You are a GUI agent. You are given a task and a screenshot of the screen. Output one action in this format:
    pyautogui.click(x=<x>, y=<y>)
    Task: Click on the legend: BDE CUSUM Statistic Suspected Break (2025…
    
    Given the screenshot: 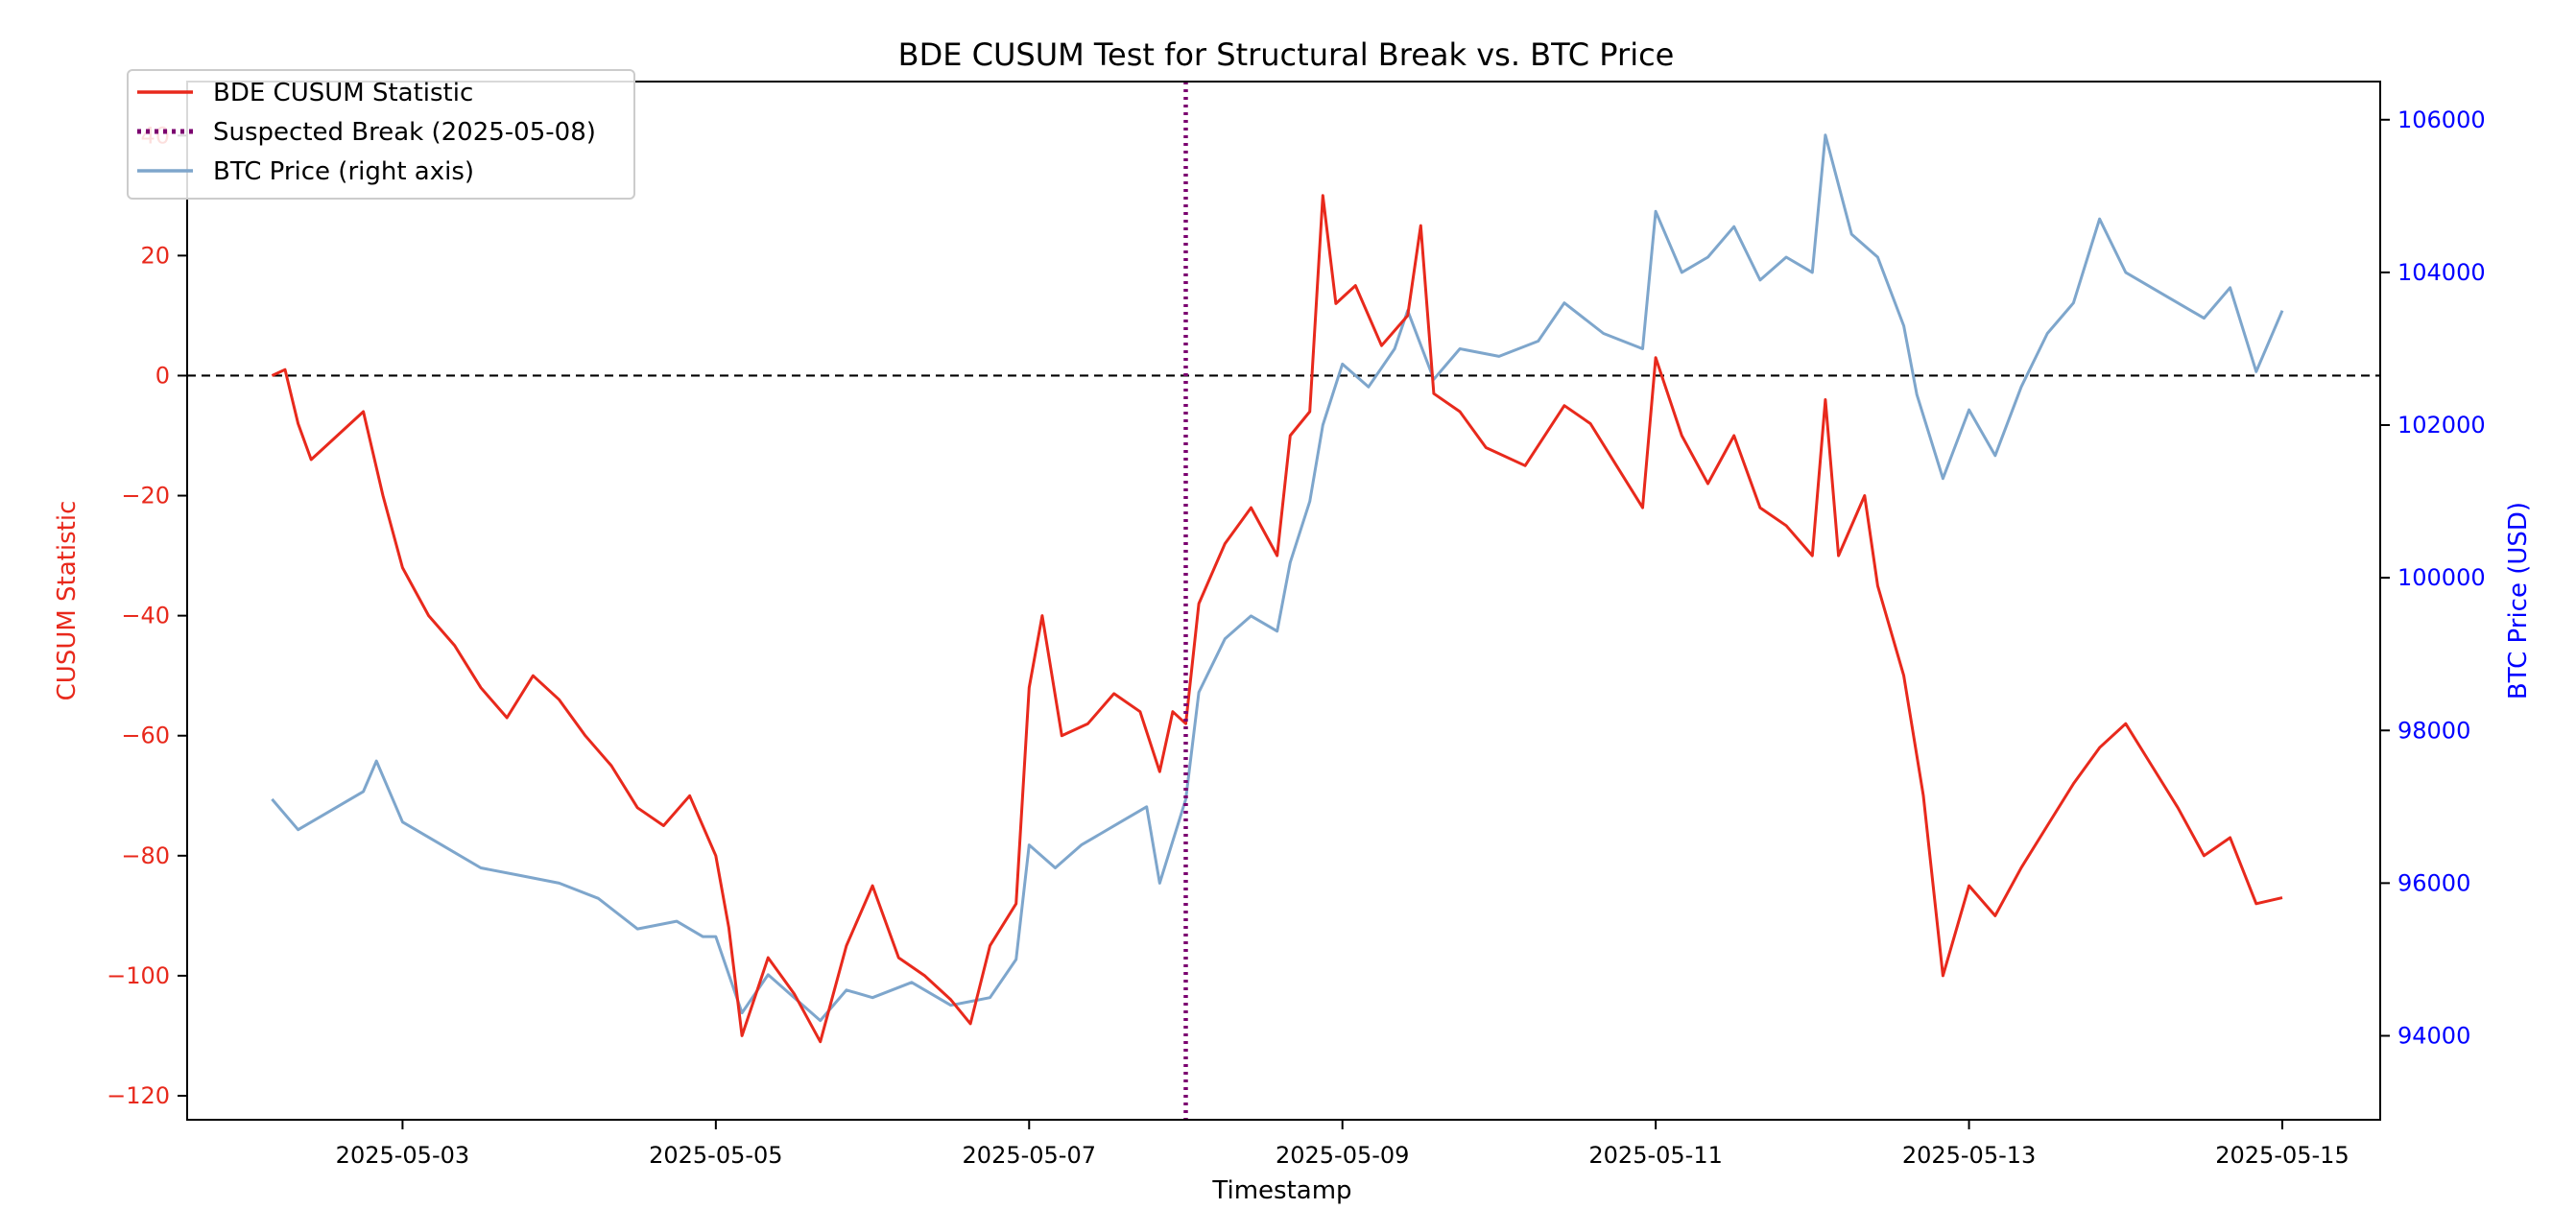 What is the action you would take?
    pyautogui.click(x=381, y=135)
    